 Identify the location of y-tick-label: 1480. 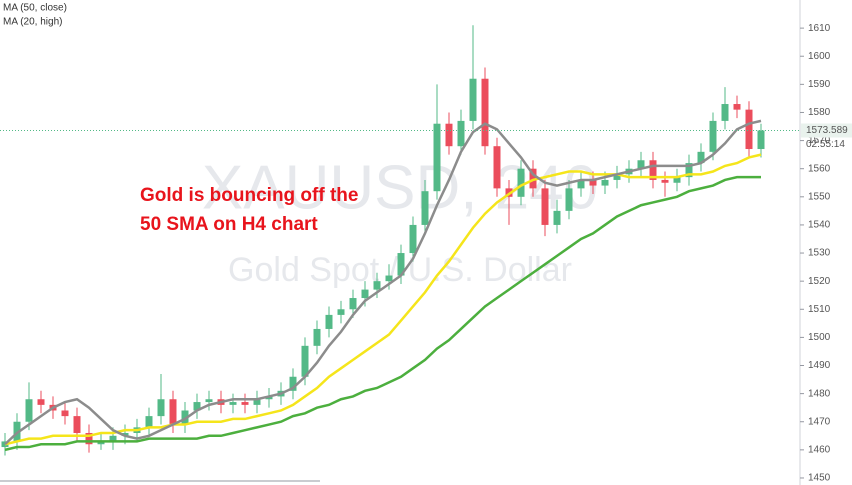
(819, 393).